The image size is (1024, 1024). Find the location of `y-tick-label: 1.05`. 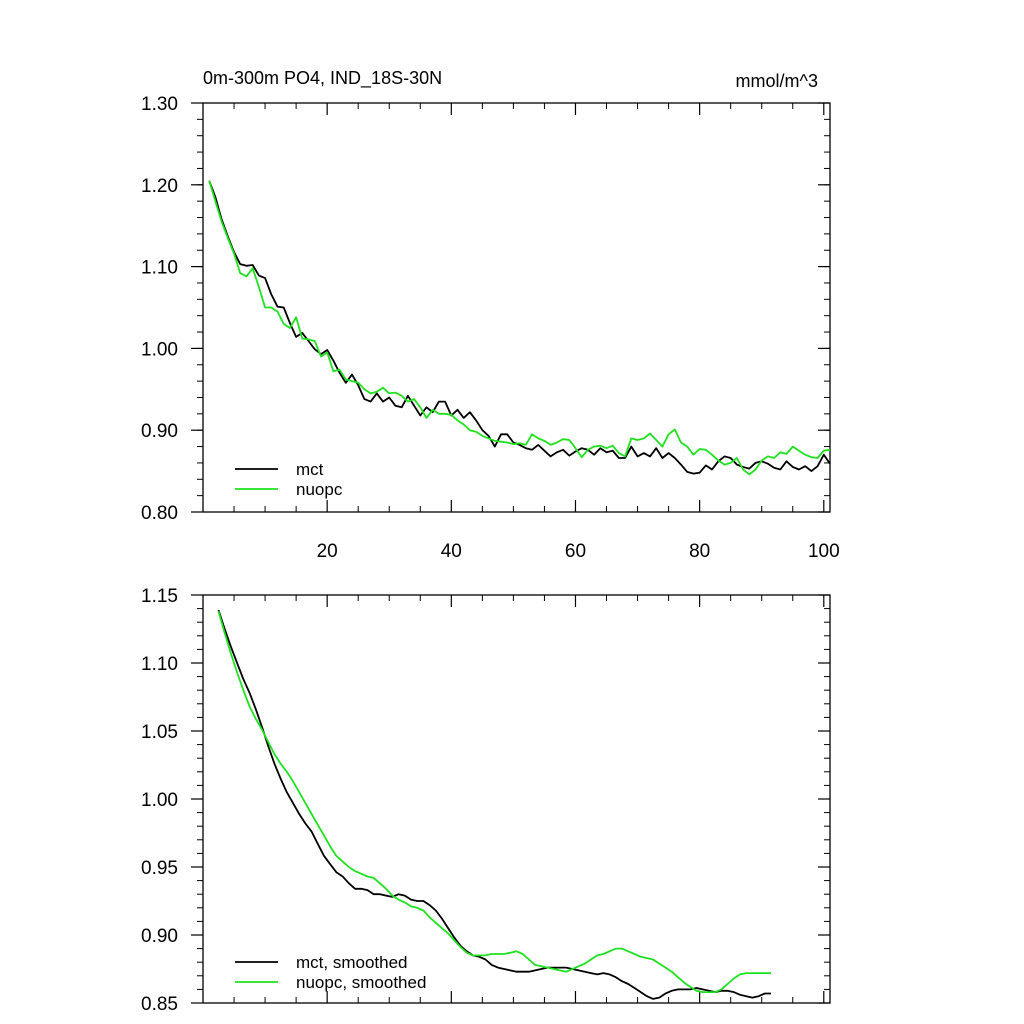

y-tick-label: 1.05 is located at coordinates (159, 732).